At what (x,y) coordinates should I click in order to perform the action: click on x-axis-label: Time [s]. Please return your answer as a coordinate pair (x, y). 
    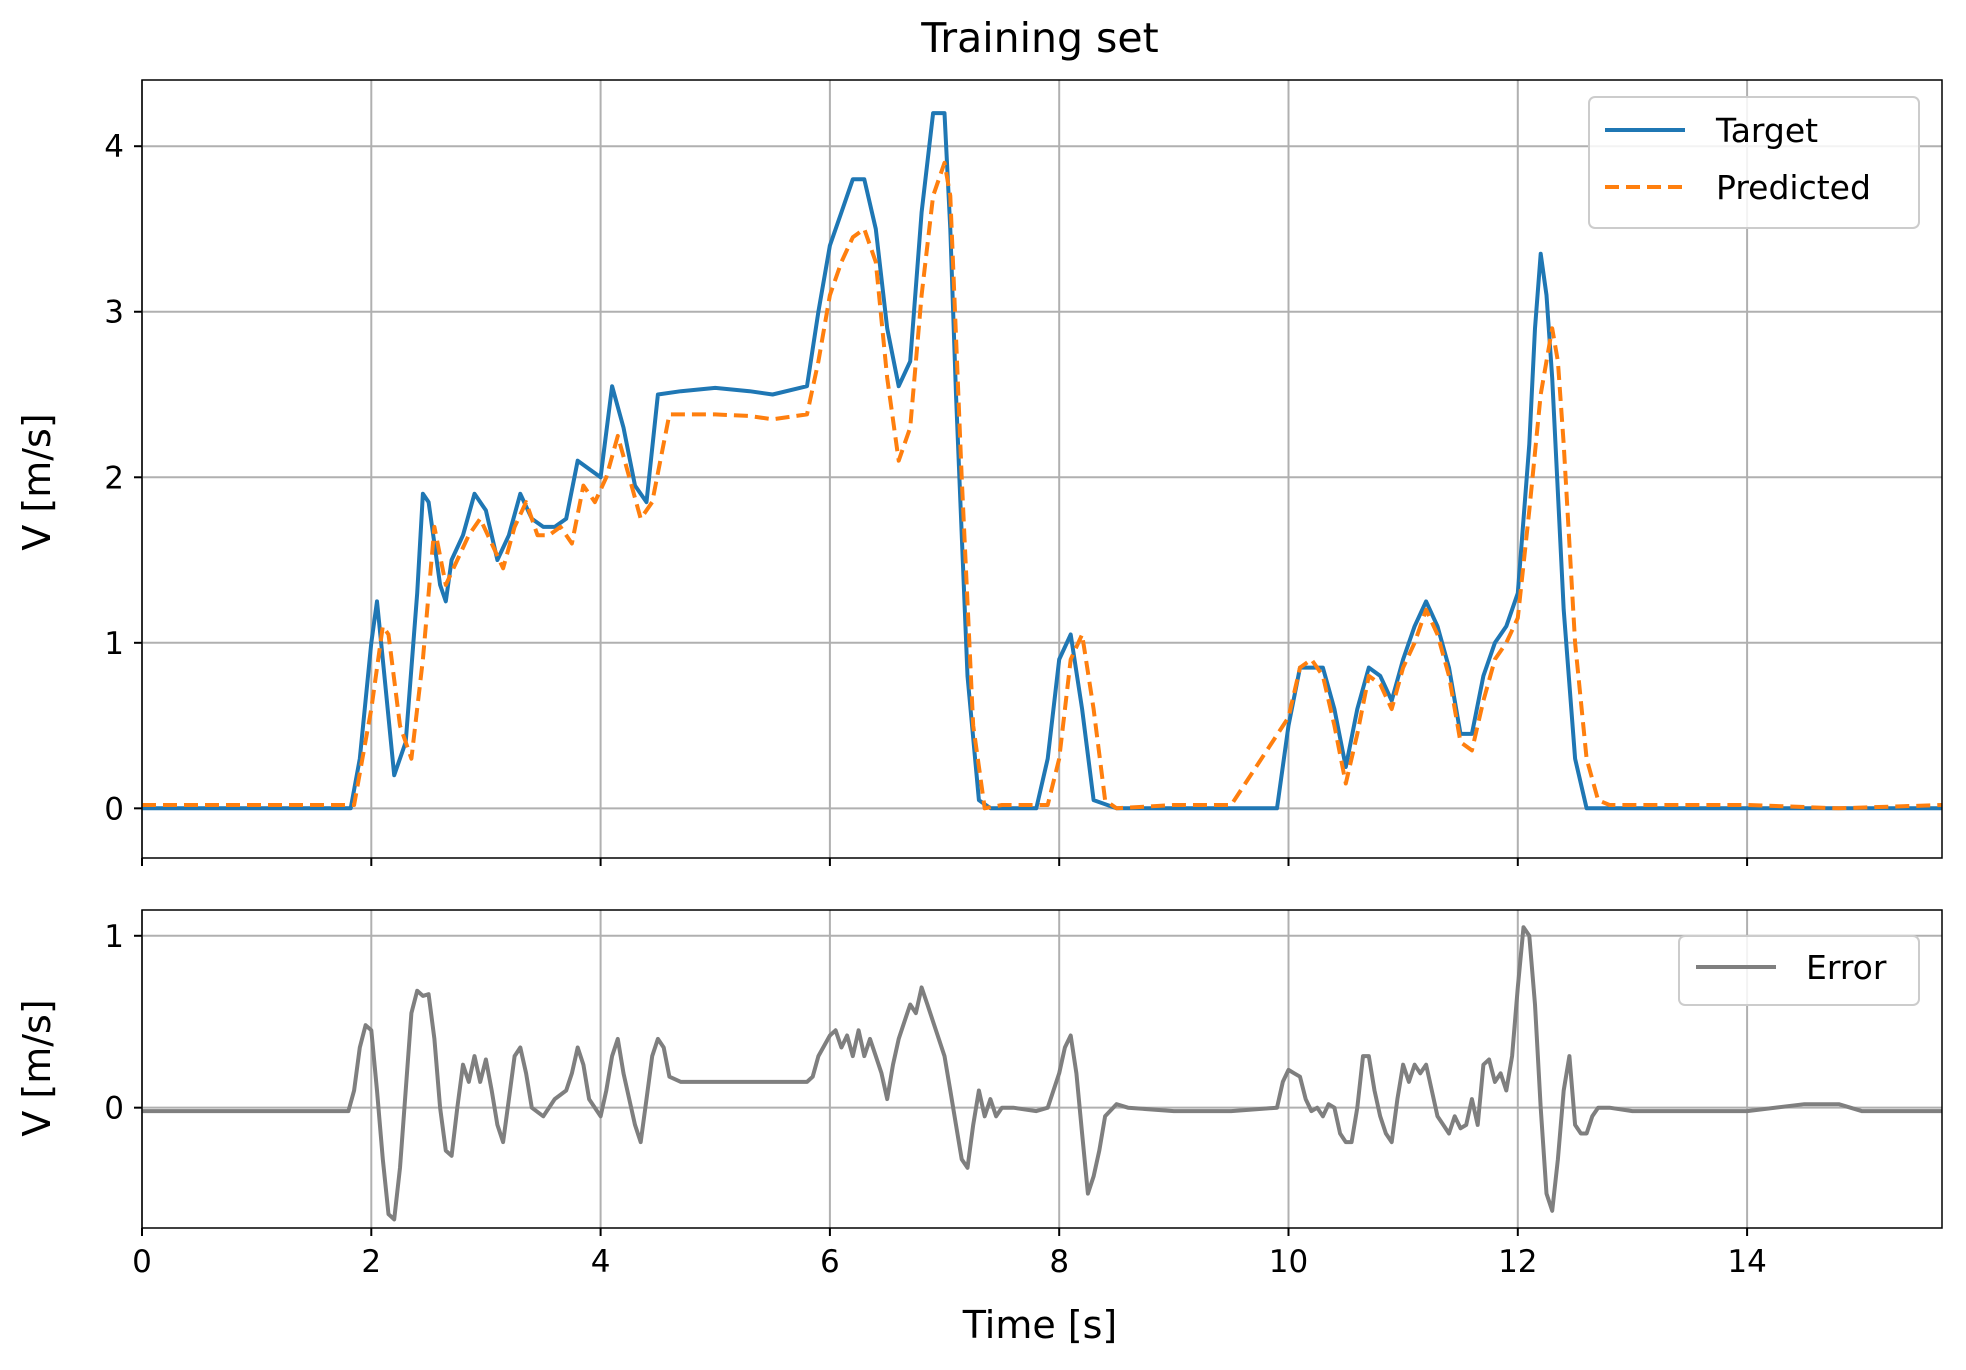
    Looking at the image, I should click on (1040, 1325).